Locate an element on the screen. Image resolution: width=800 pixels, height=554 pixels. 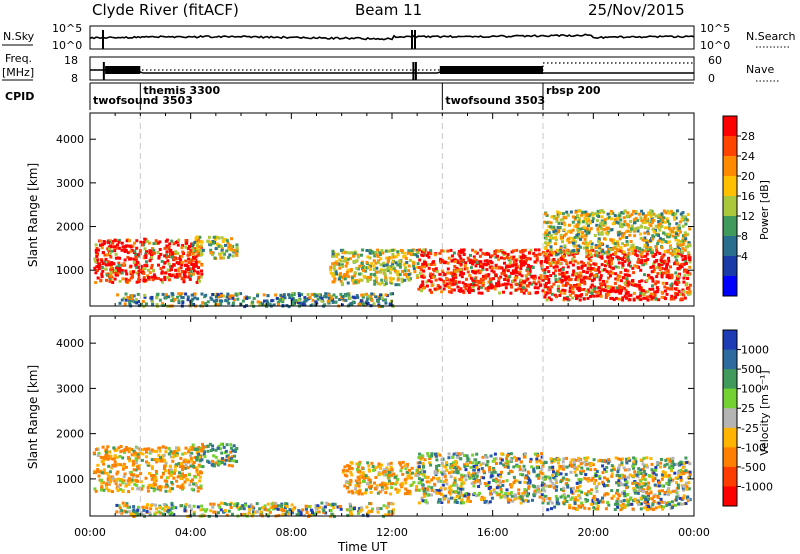
power-colorbar-tick: 28 is located at coordinates (748, 136).